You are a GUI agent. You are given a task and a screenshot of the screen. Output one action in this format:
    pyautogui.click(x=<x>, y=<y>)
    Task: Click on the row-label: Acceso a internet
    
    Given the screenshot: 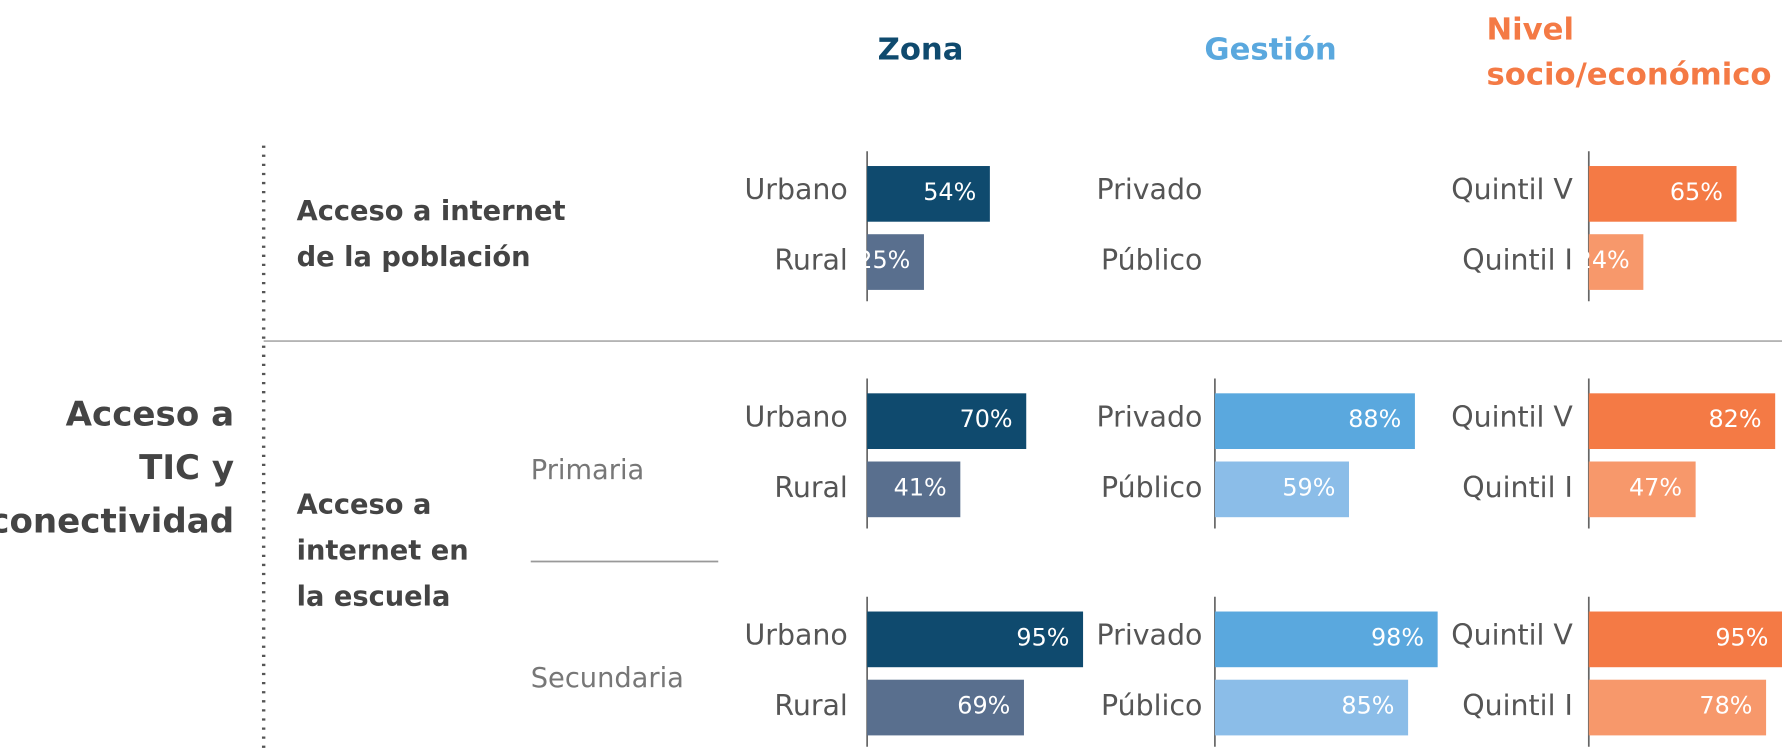 What is the action you would take?
    pyautogui.click(x=431, y=211)
    